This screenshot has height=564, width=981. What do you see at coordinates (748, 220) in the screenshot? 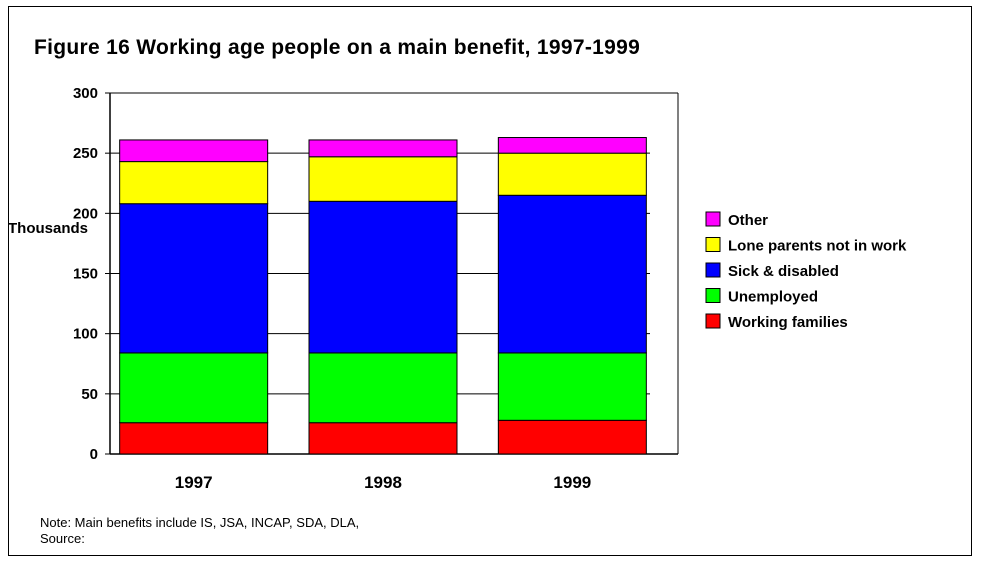
I see `legend-label: Other` at bounding box center [748, 220].